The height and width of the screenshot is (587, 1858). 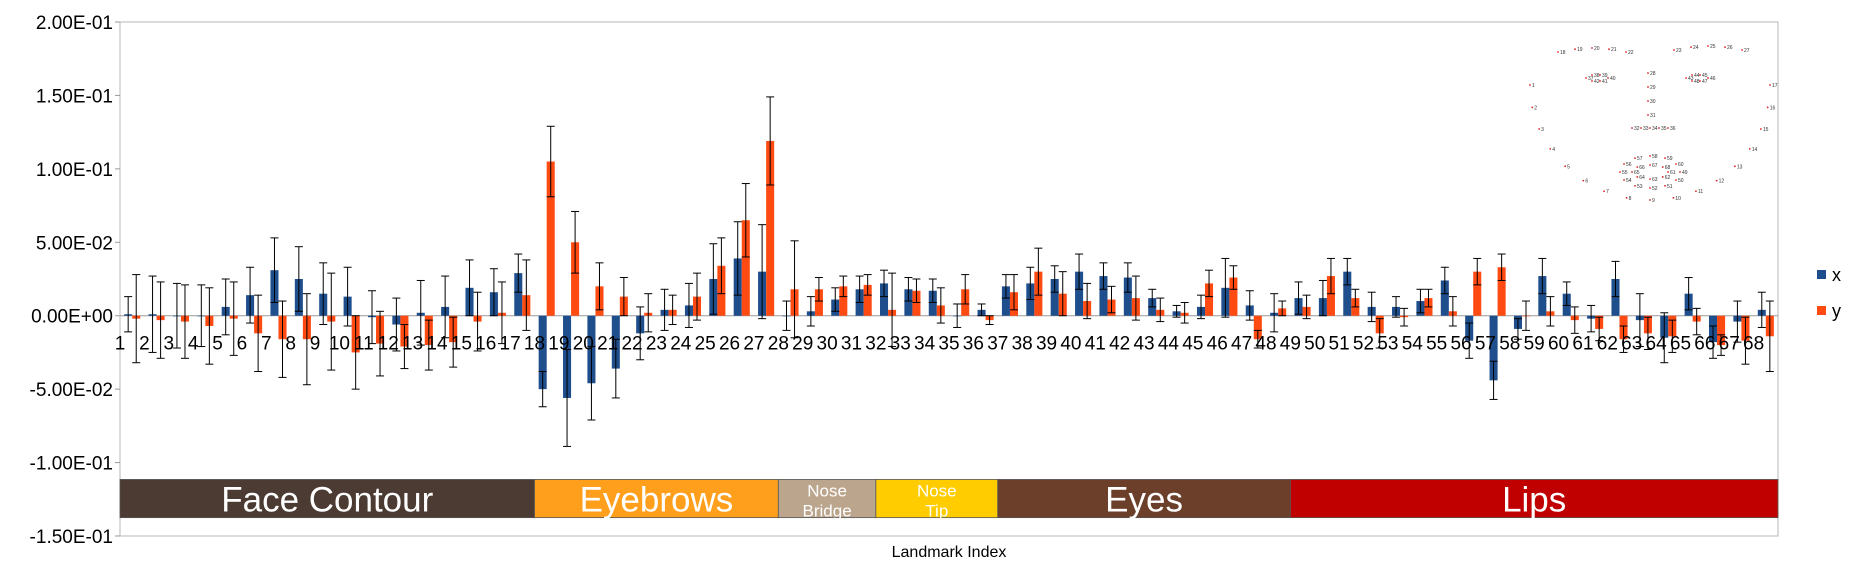 I want to click on x-tick-label: 63, so click(x=1631, y=344).